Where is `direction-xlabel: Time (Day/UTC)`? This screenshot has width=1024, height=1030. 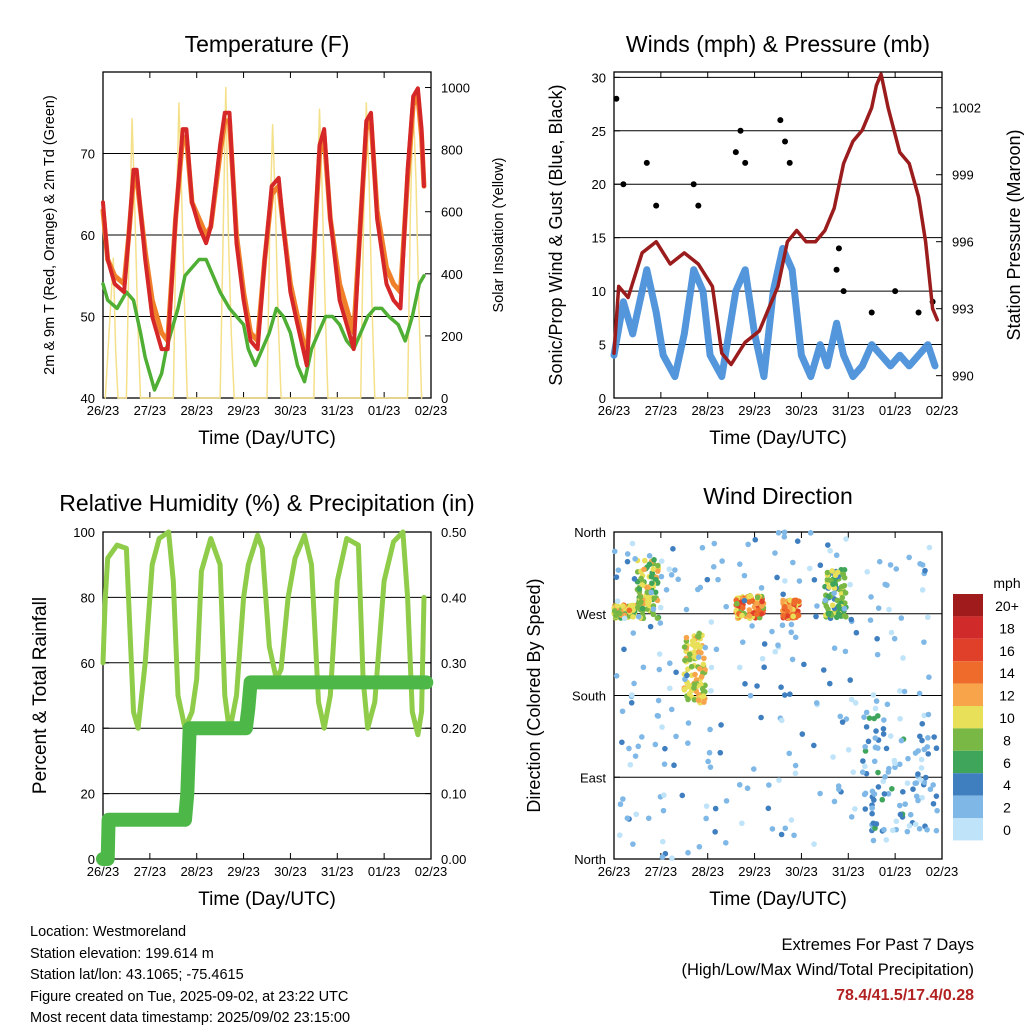
direction-xlabel: Time (Day/UTC) is located at coordinates (778, 899).